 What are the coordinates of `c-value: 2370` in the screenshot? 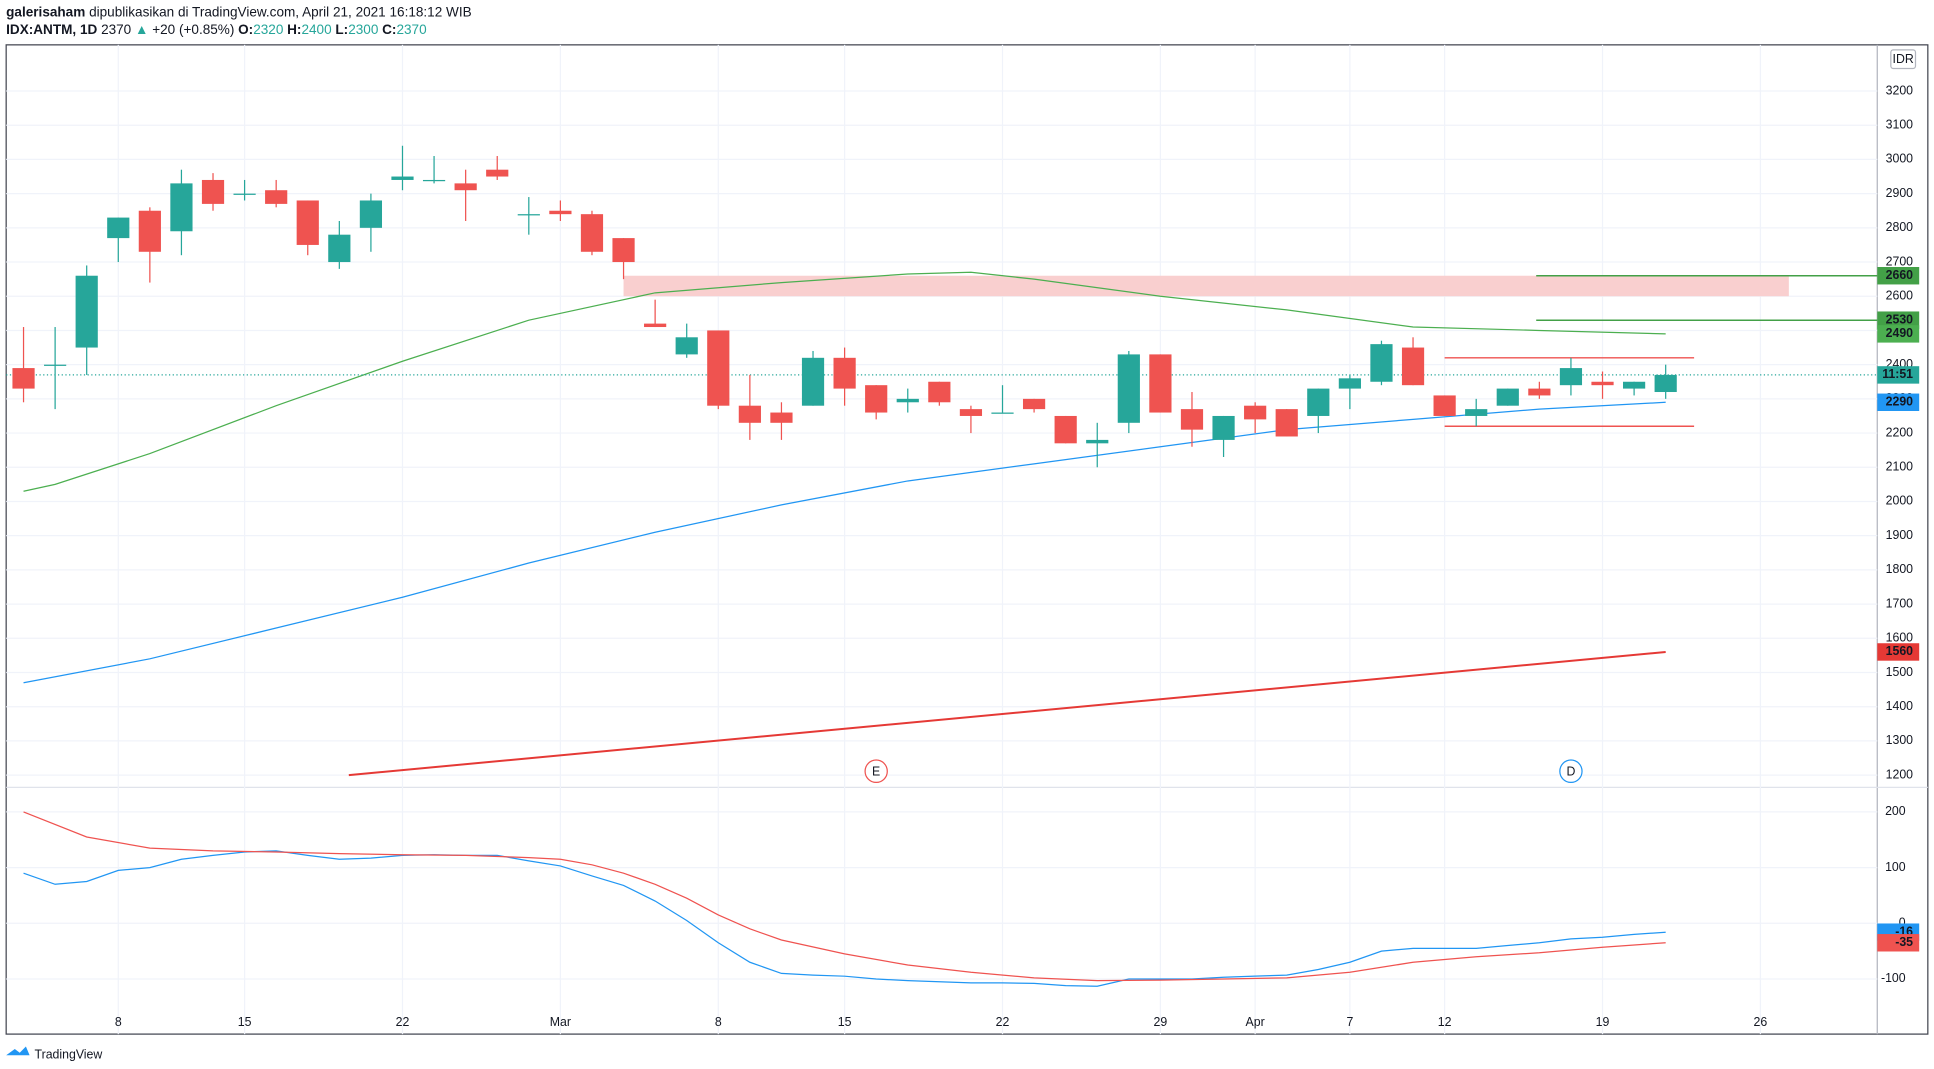 It's located at (411, 28).